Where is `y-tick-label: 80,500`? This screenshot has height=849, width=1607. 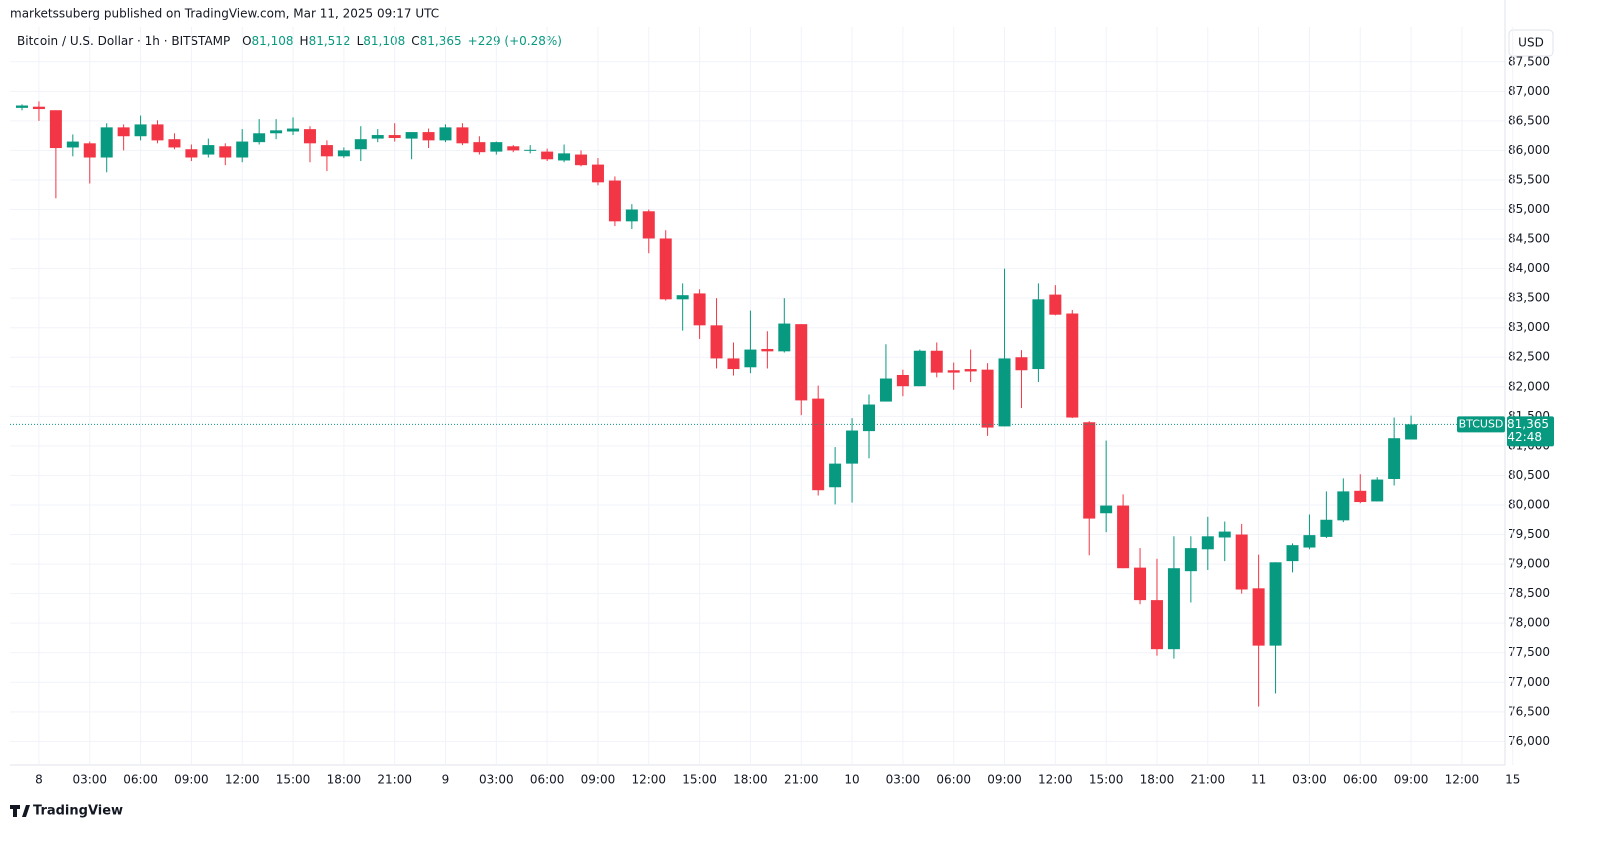
y-tick-label: 80,500 is located at coordinates (1529, 475).